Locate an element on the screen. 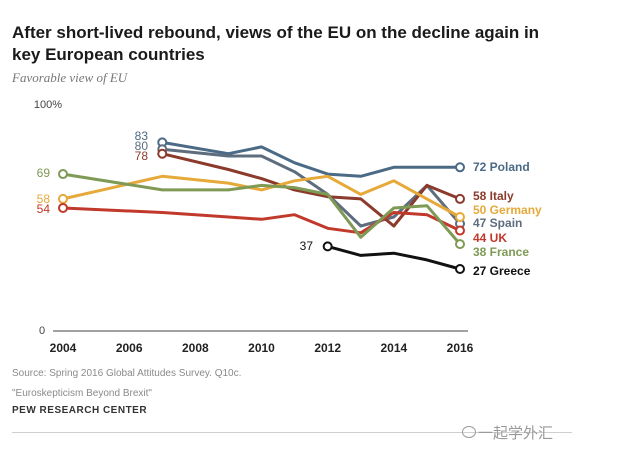 The width and height of the screenshot is (630, 463). series-start-label: 58 is located at coordinates (44, 199).